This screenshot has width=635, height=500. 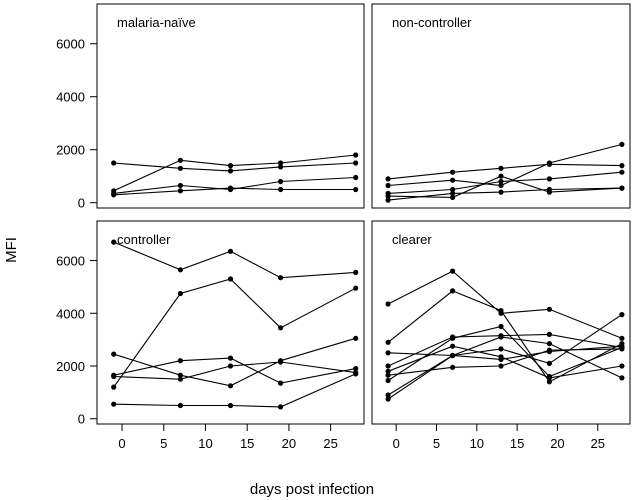 What do you see at coordinates (11, 250) in the screenshot?
I see `y-axis-label: MFI` at bounding box center [11, 250].